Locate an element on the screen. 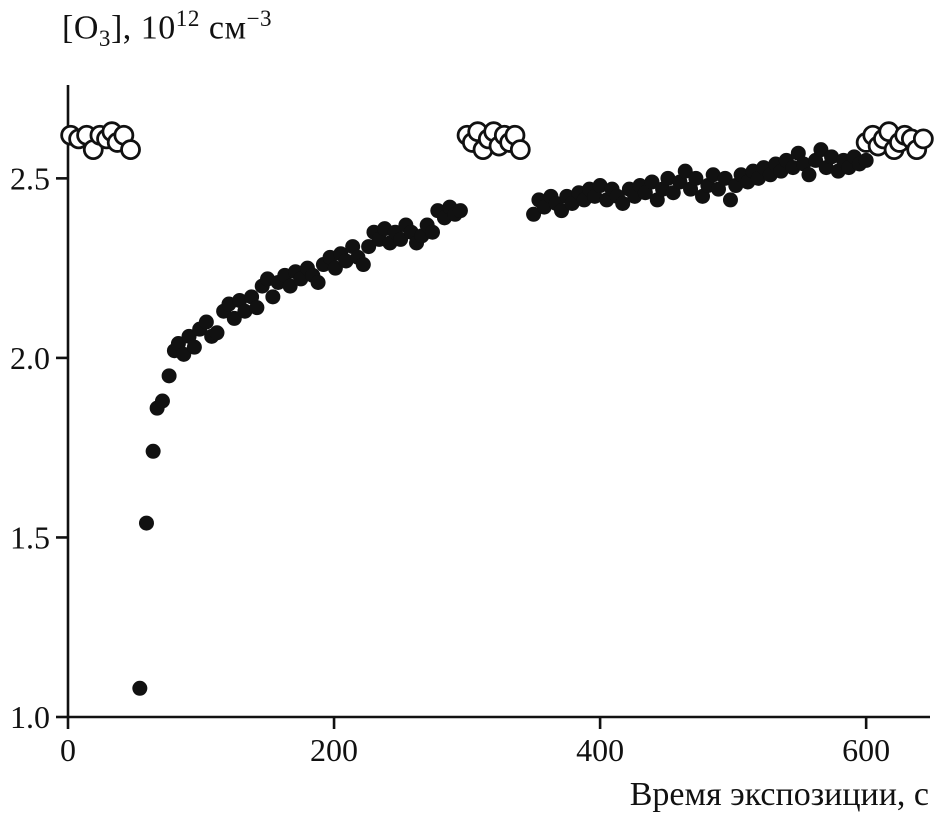 The height and width of the screenshot is (831, 945). y-tick-label: 2.5 is located at coordinates (30, 178).